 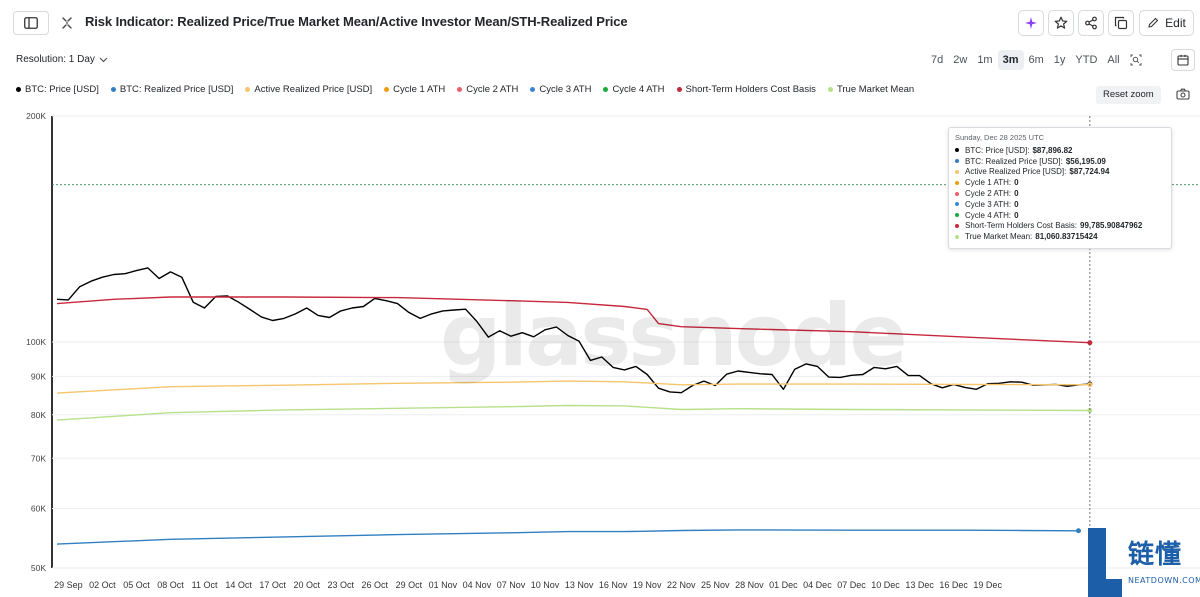 What do you see at coordinates (170, 585) in the screenshot?
I see `x-tick-label: 08 Oct` at bounding box center [170, 585].